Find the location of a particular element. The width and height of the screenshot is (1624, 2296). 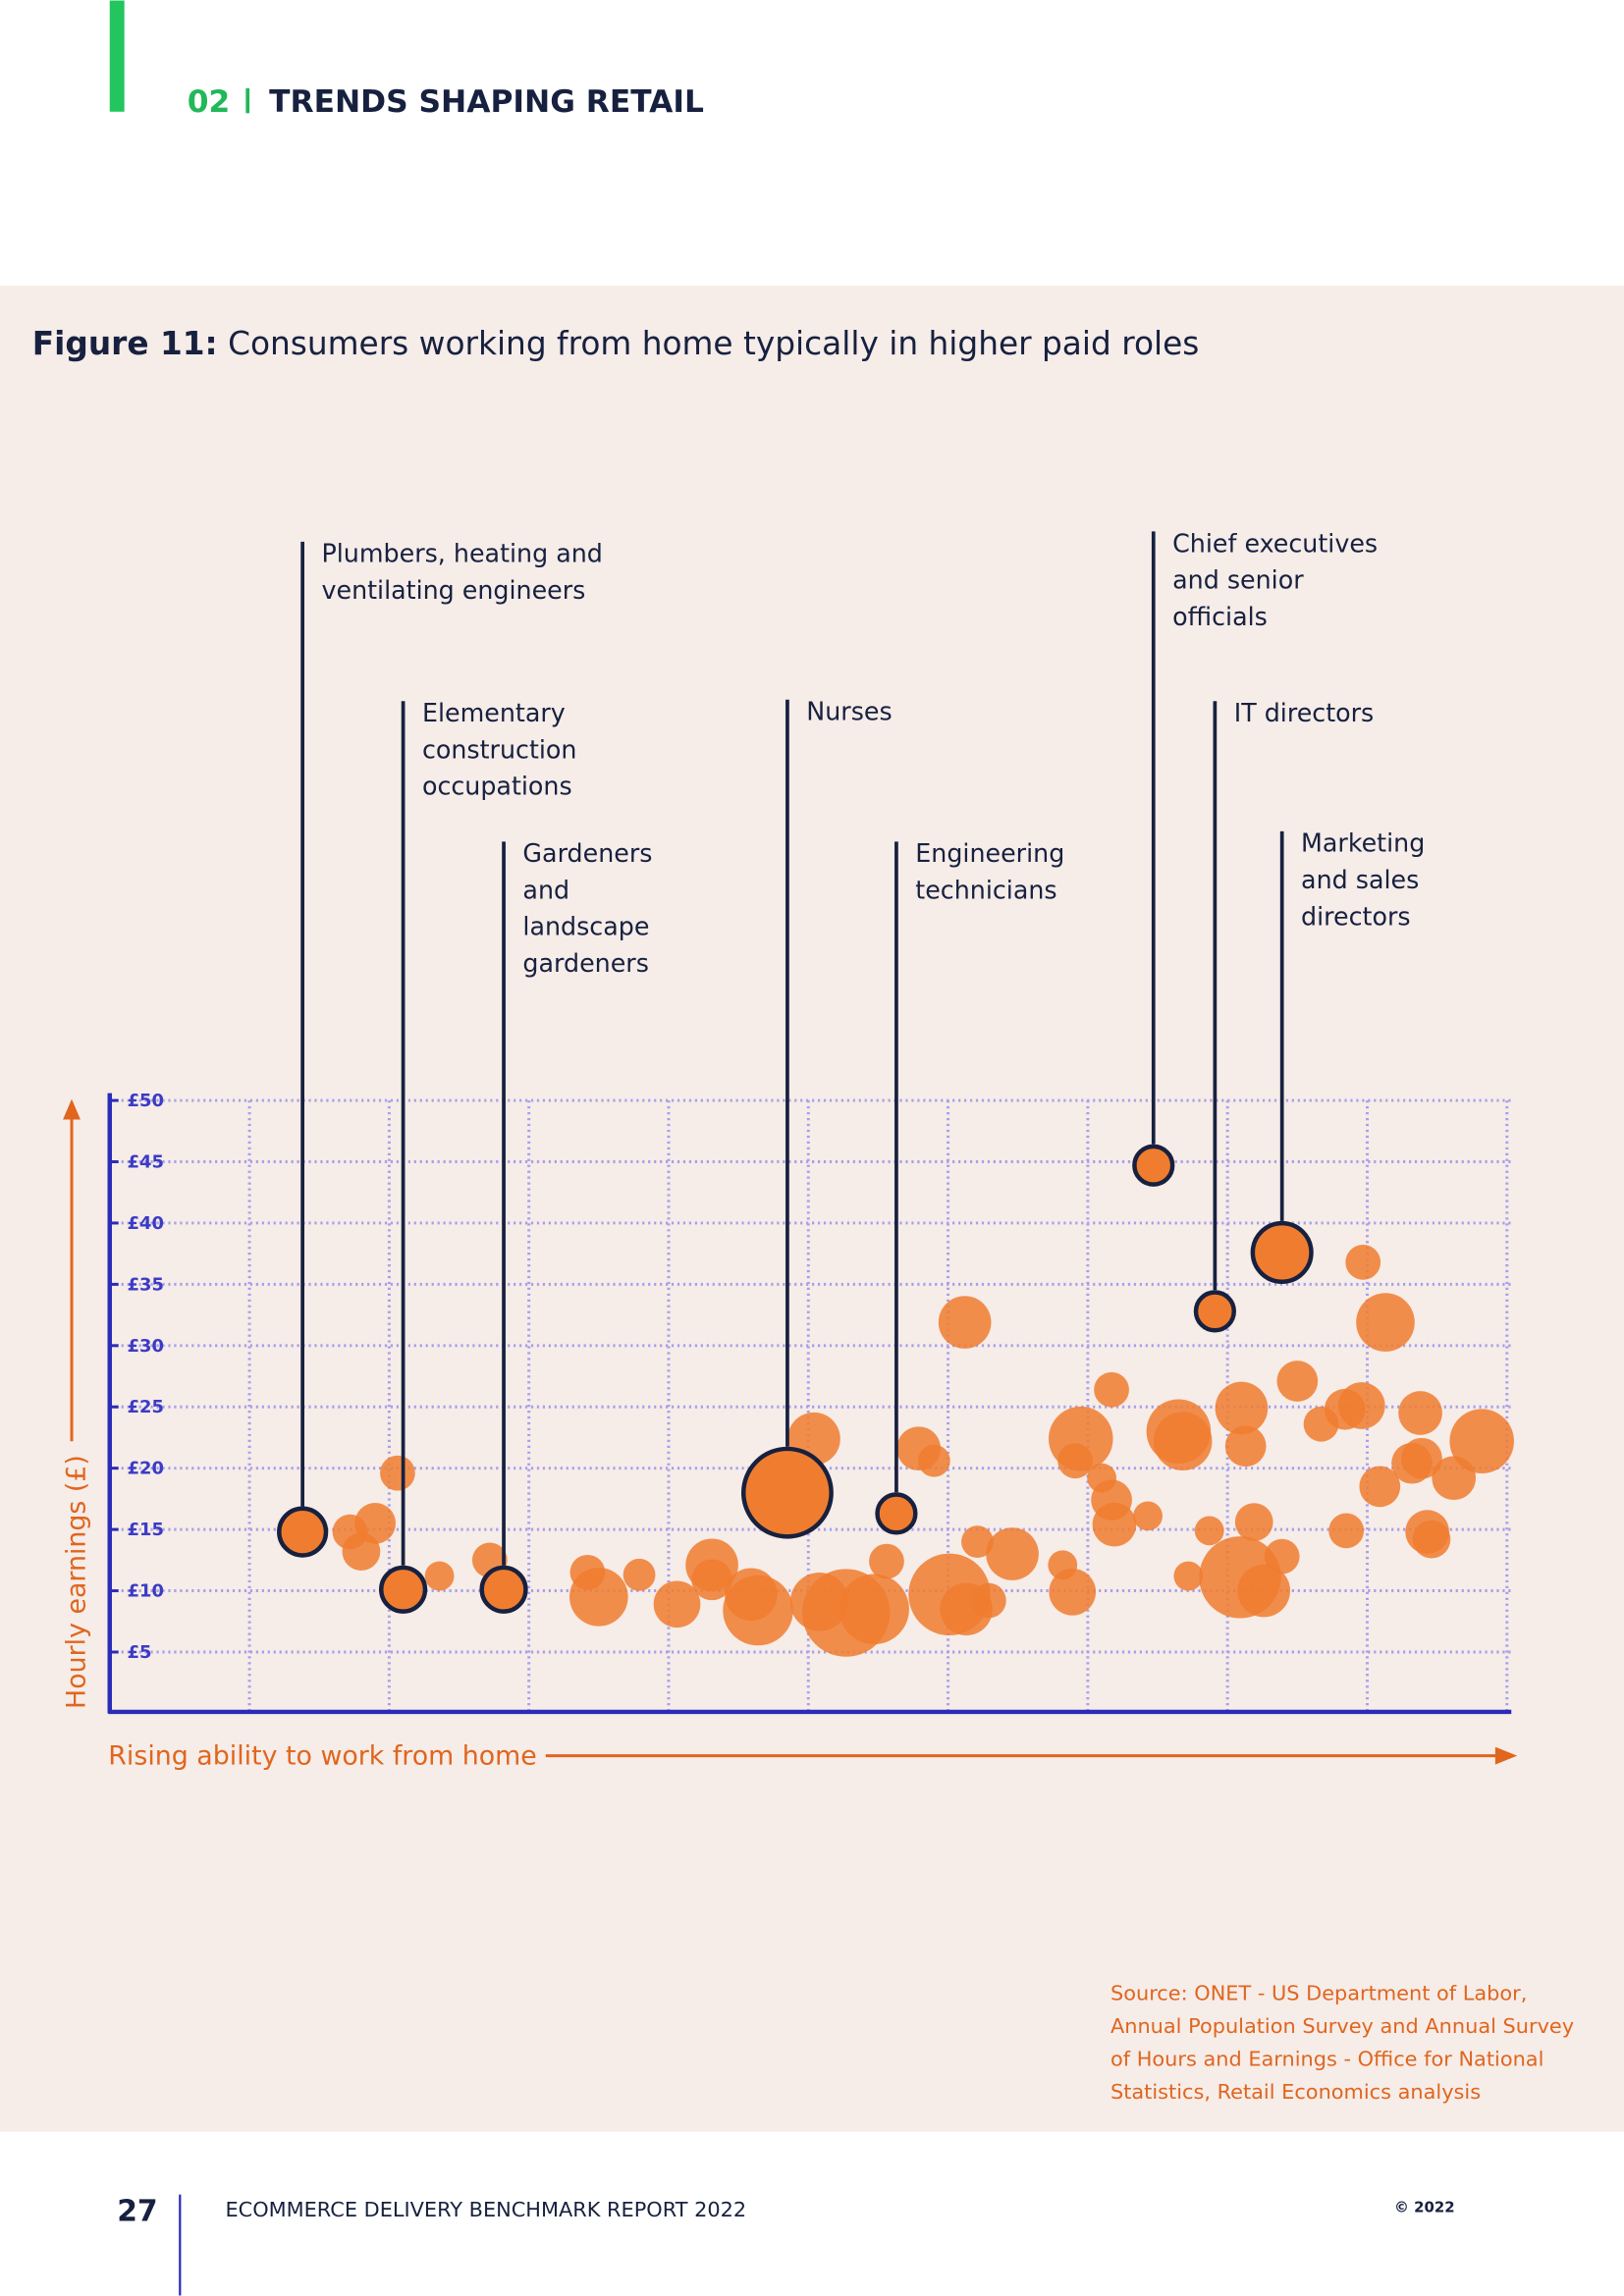

callout-label: construction is located at coordinates (499, 749).